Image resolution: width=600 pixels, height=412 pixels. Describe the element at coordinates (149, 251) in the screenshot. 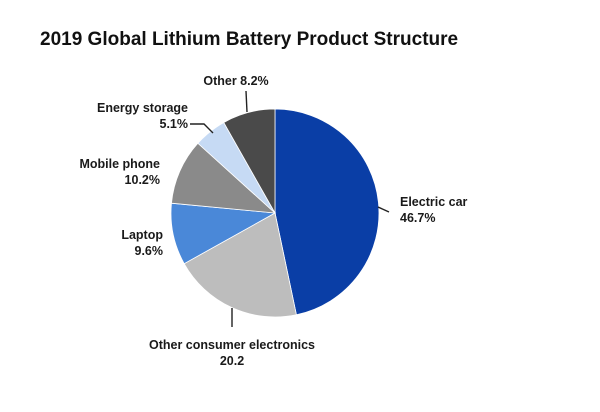

I see `slice-value-laptop: 9.6%` at that location.